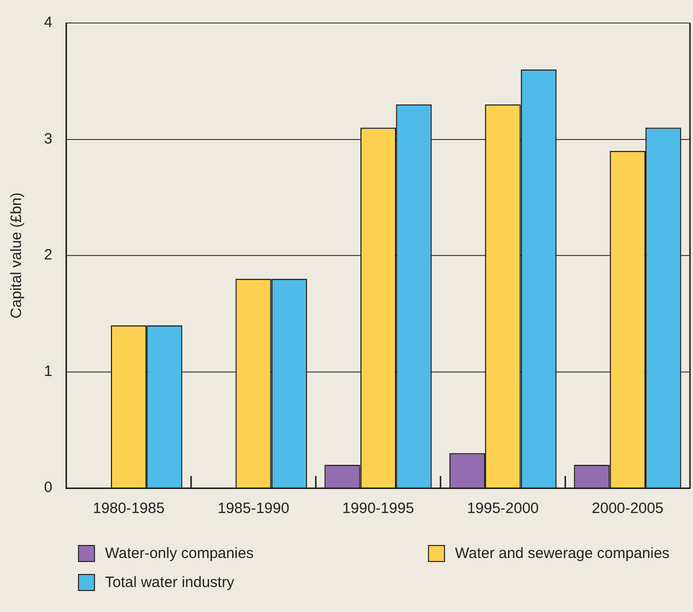 This screenshot has height=612, width=693. What do you see at coordinates (179, 553) in the screenshot?
I see `legend-label: Water-only companies` at bounding box center [179, 553].